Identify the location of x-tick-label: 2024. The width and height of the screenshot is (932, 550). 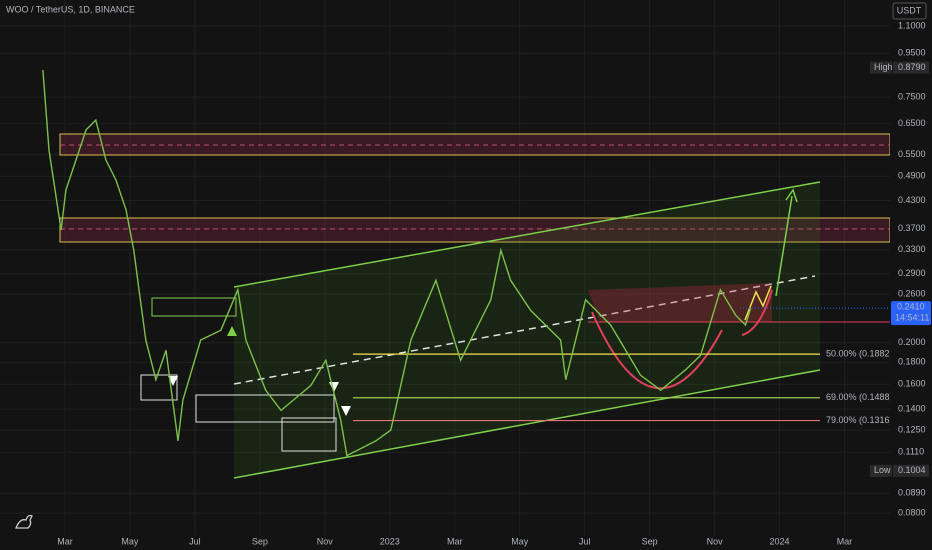
(780, 541).